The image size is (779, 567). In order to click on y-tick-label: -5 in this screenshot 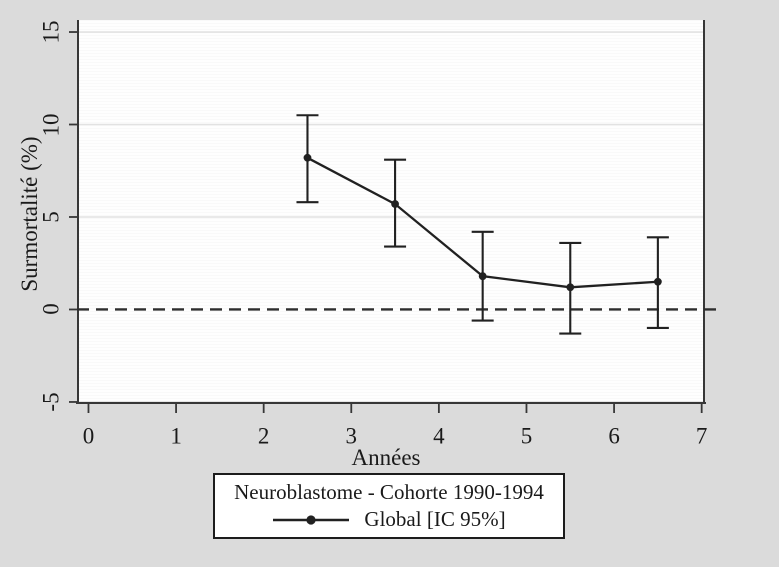, I will do `click(51, 402)`.